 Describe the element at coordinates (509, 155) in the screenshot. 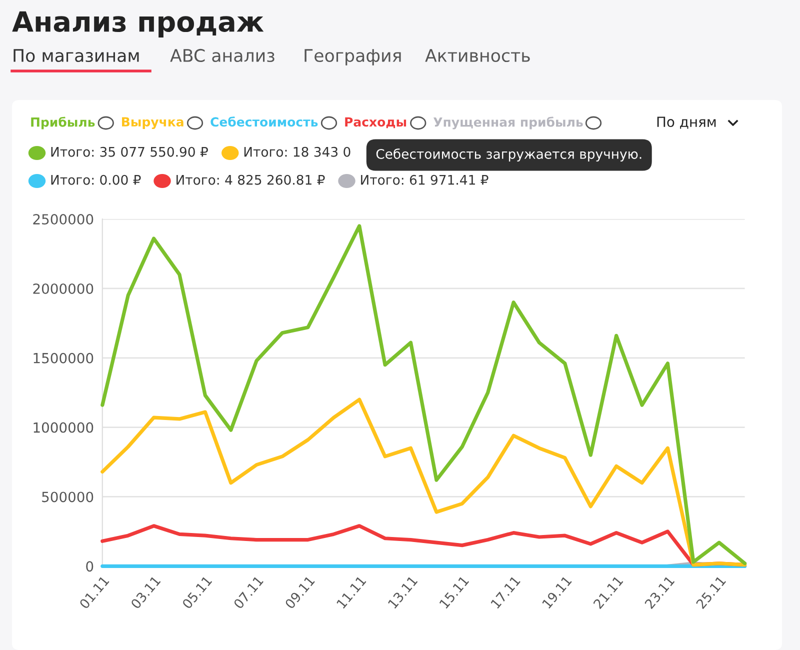

I see `text: Себестоимость загружается вручную.` at that location.